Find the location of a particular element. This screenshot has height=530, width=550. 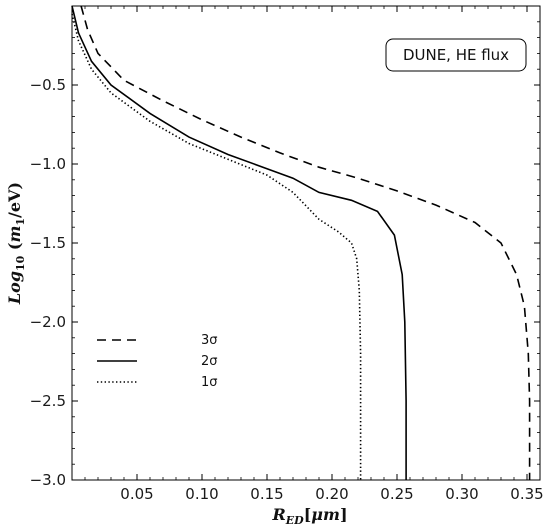

x-tick-label: 0.15 is located at coordinates (266, 494).